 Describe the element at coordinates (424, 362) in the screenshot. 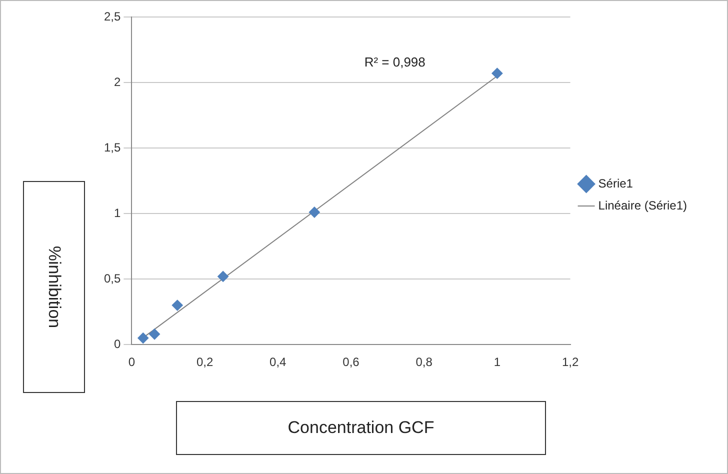

I see `x-tick-label: 0,8` at that location.